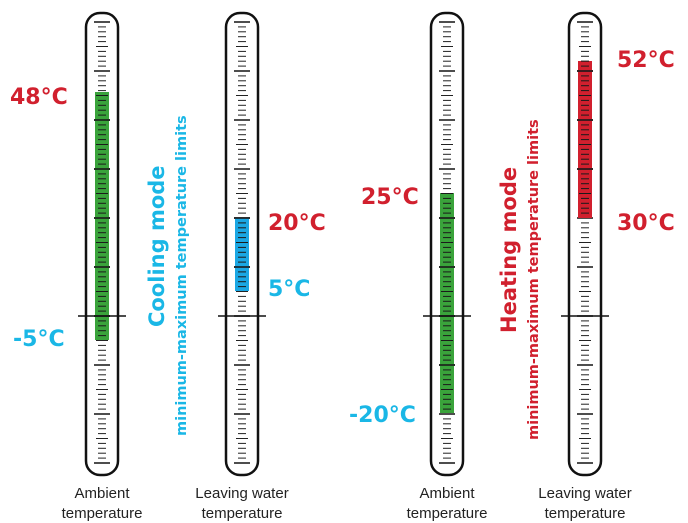  I want to click on cooling-mode-title: Cooling mode, so click(157, 246).